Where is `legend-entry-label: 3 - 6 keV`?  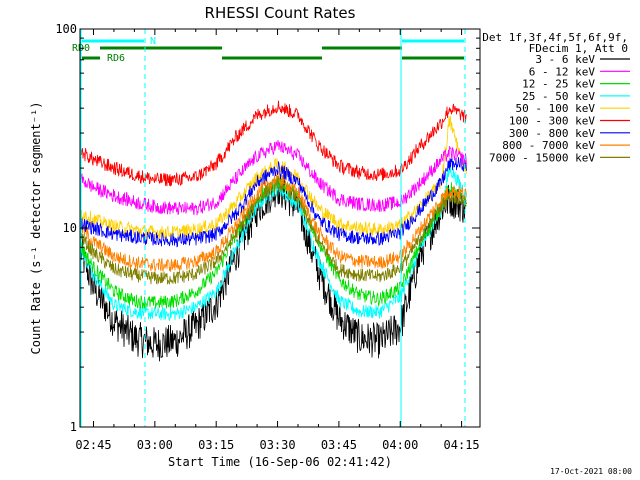
legend-entry-label: 3 - 6 keV is located at coordinates (565, 59).